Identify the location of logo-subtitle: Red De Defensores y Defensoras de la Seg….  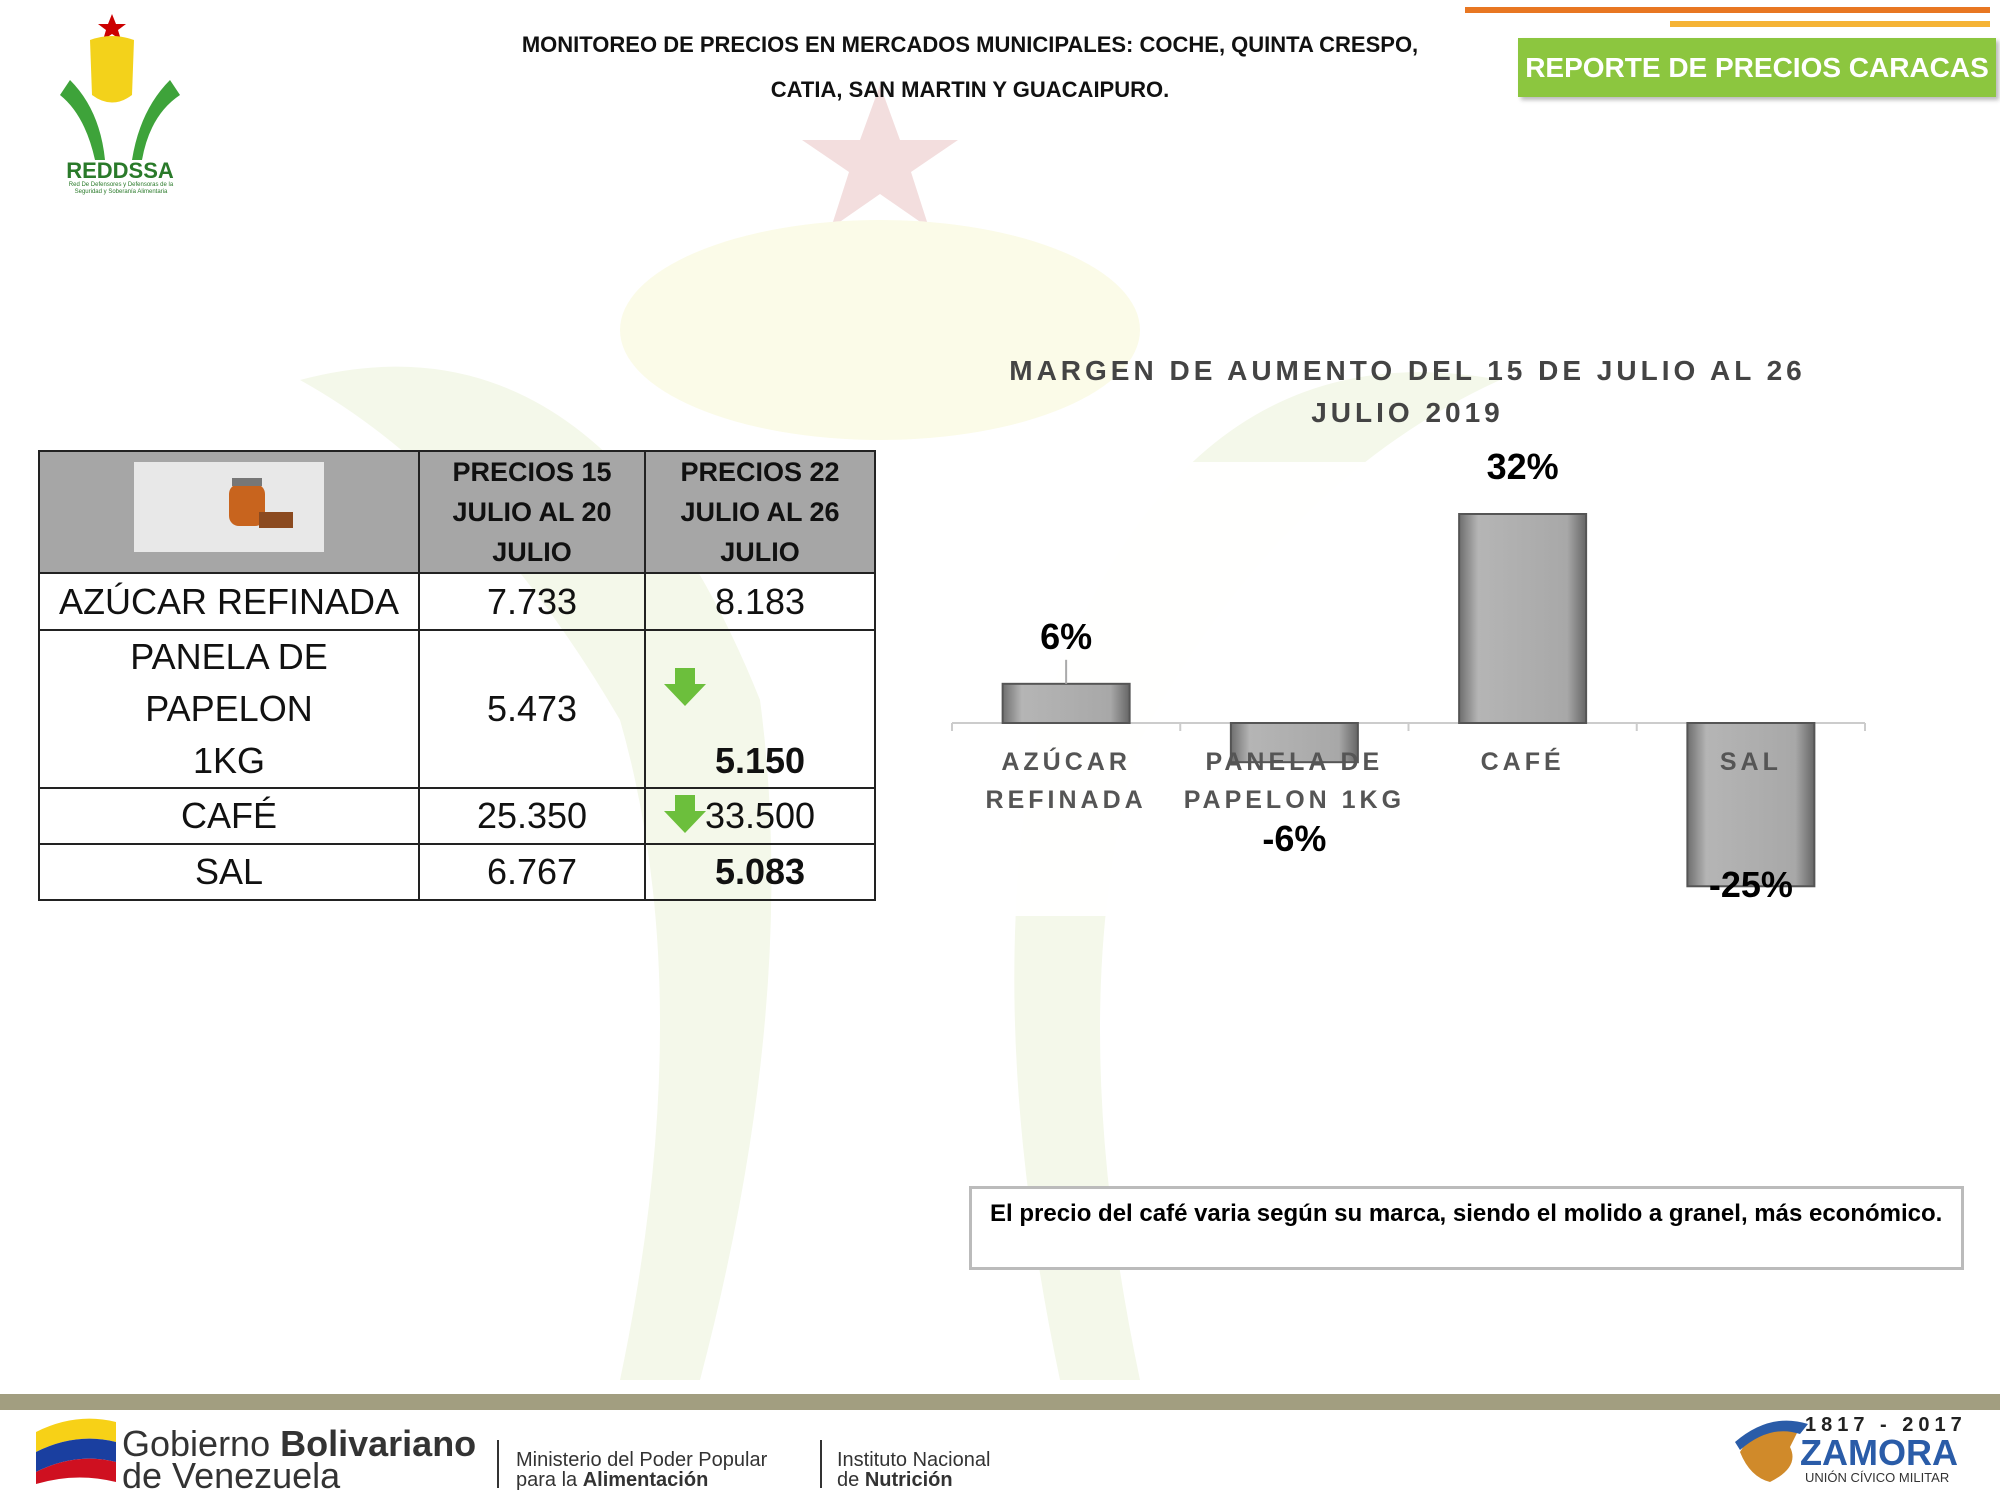
(121, 188).